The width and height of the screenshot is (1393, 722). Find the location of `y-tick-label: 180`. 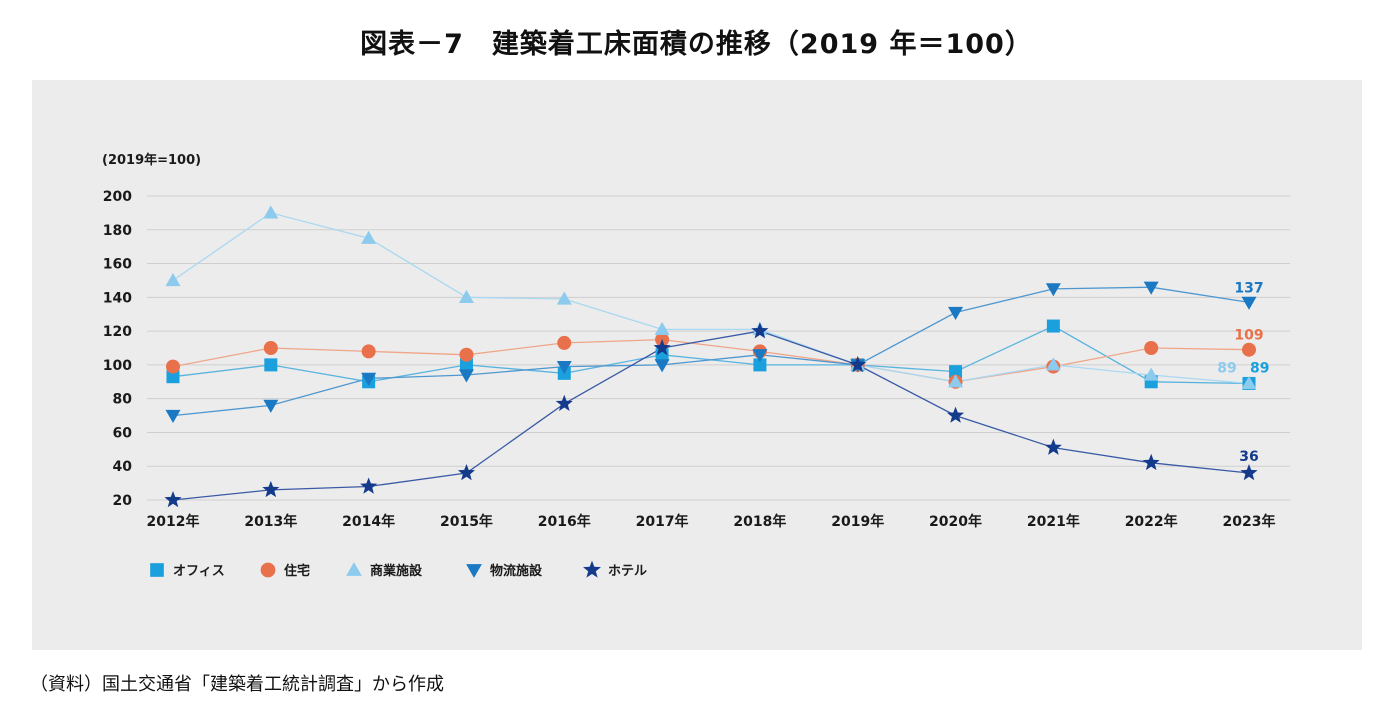

y-tick-label: 180 is located at coordinates (117, 231).